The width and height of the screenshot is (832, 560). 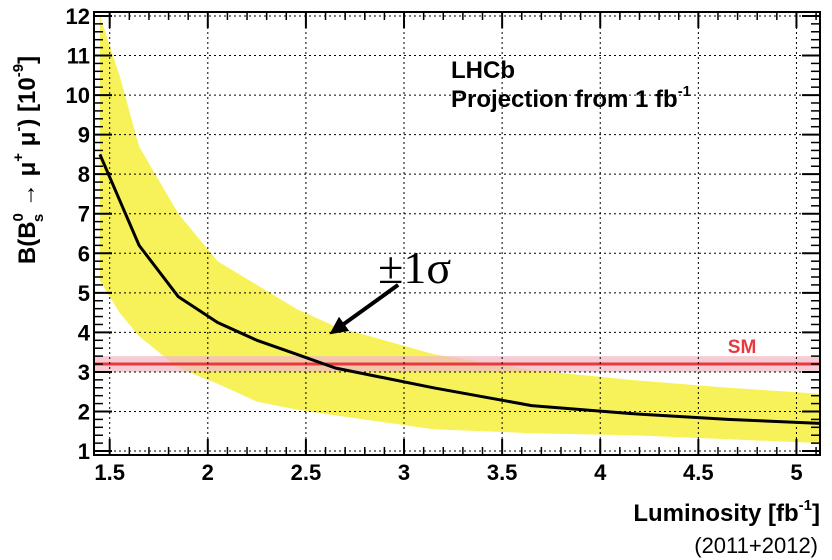 What do you see at coordinates (339, 325) in the screenshot?
I see `annotation-arrow-head` at bounding box center [339, 325].